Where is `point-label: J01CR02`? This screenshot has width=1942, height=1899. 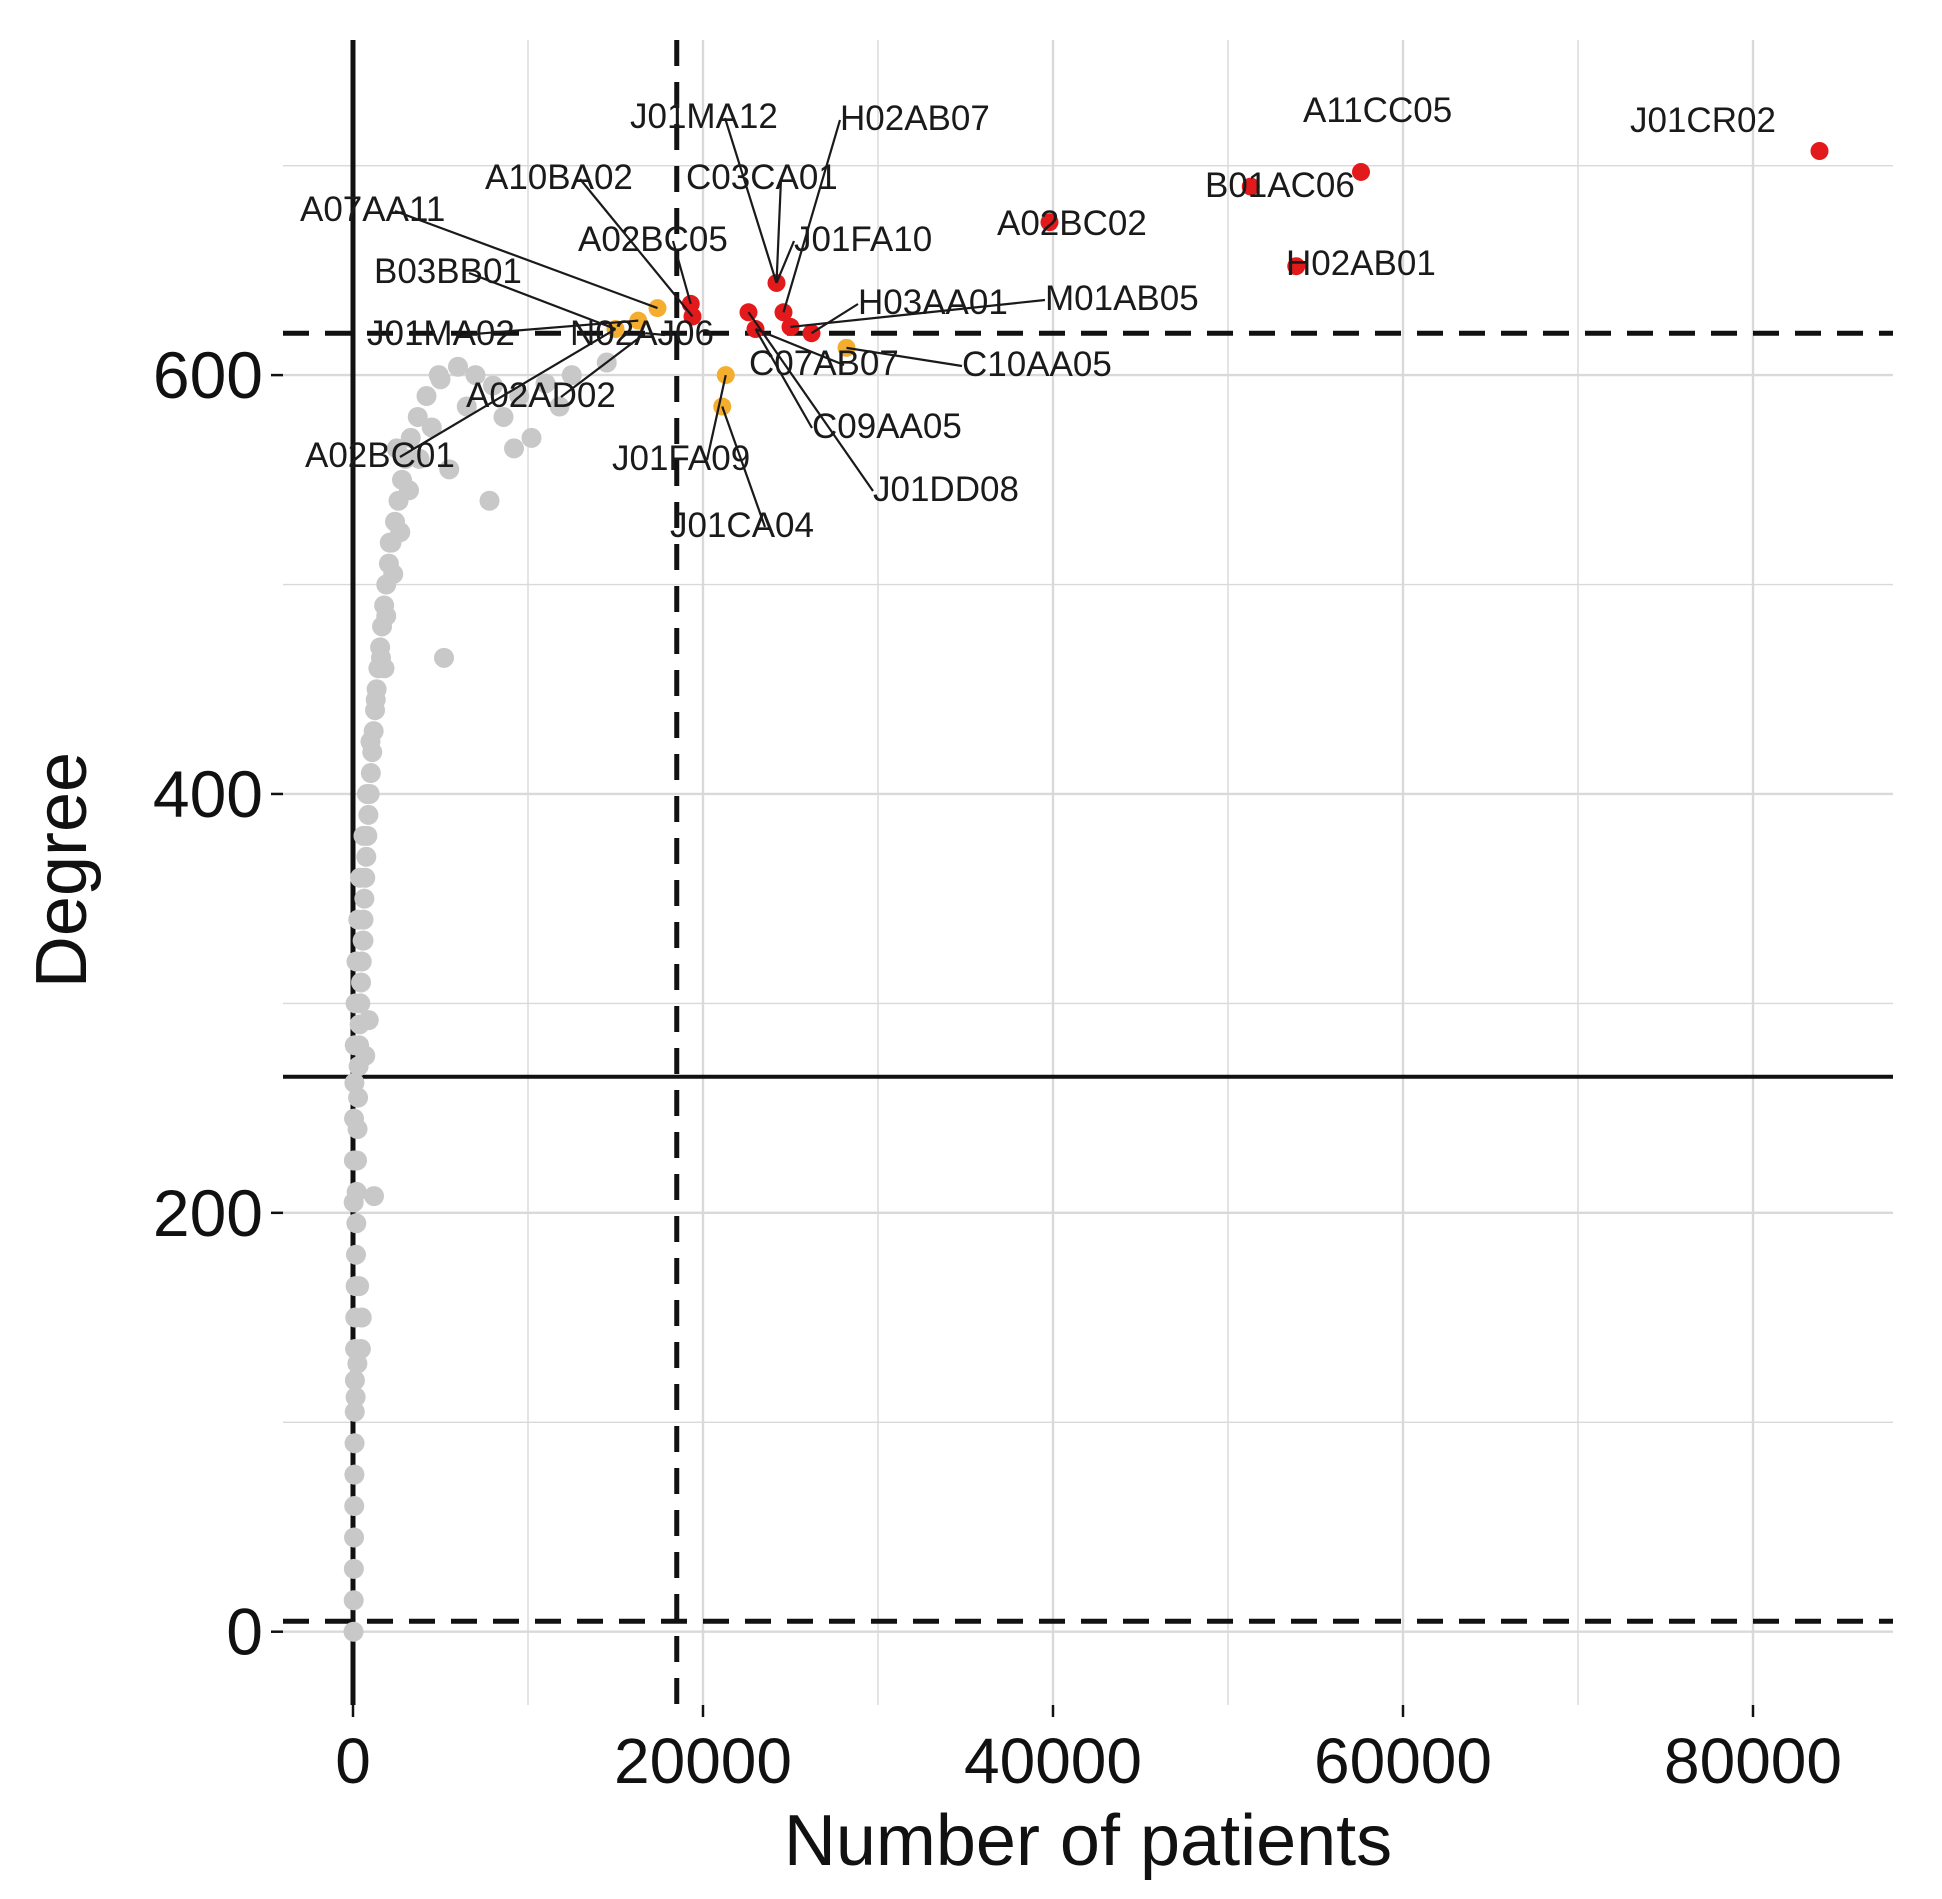 point-label: J01CR02 is located at coordinates (1703, 120).